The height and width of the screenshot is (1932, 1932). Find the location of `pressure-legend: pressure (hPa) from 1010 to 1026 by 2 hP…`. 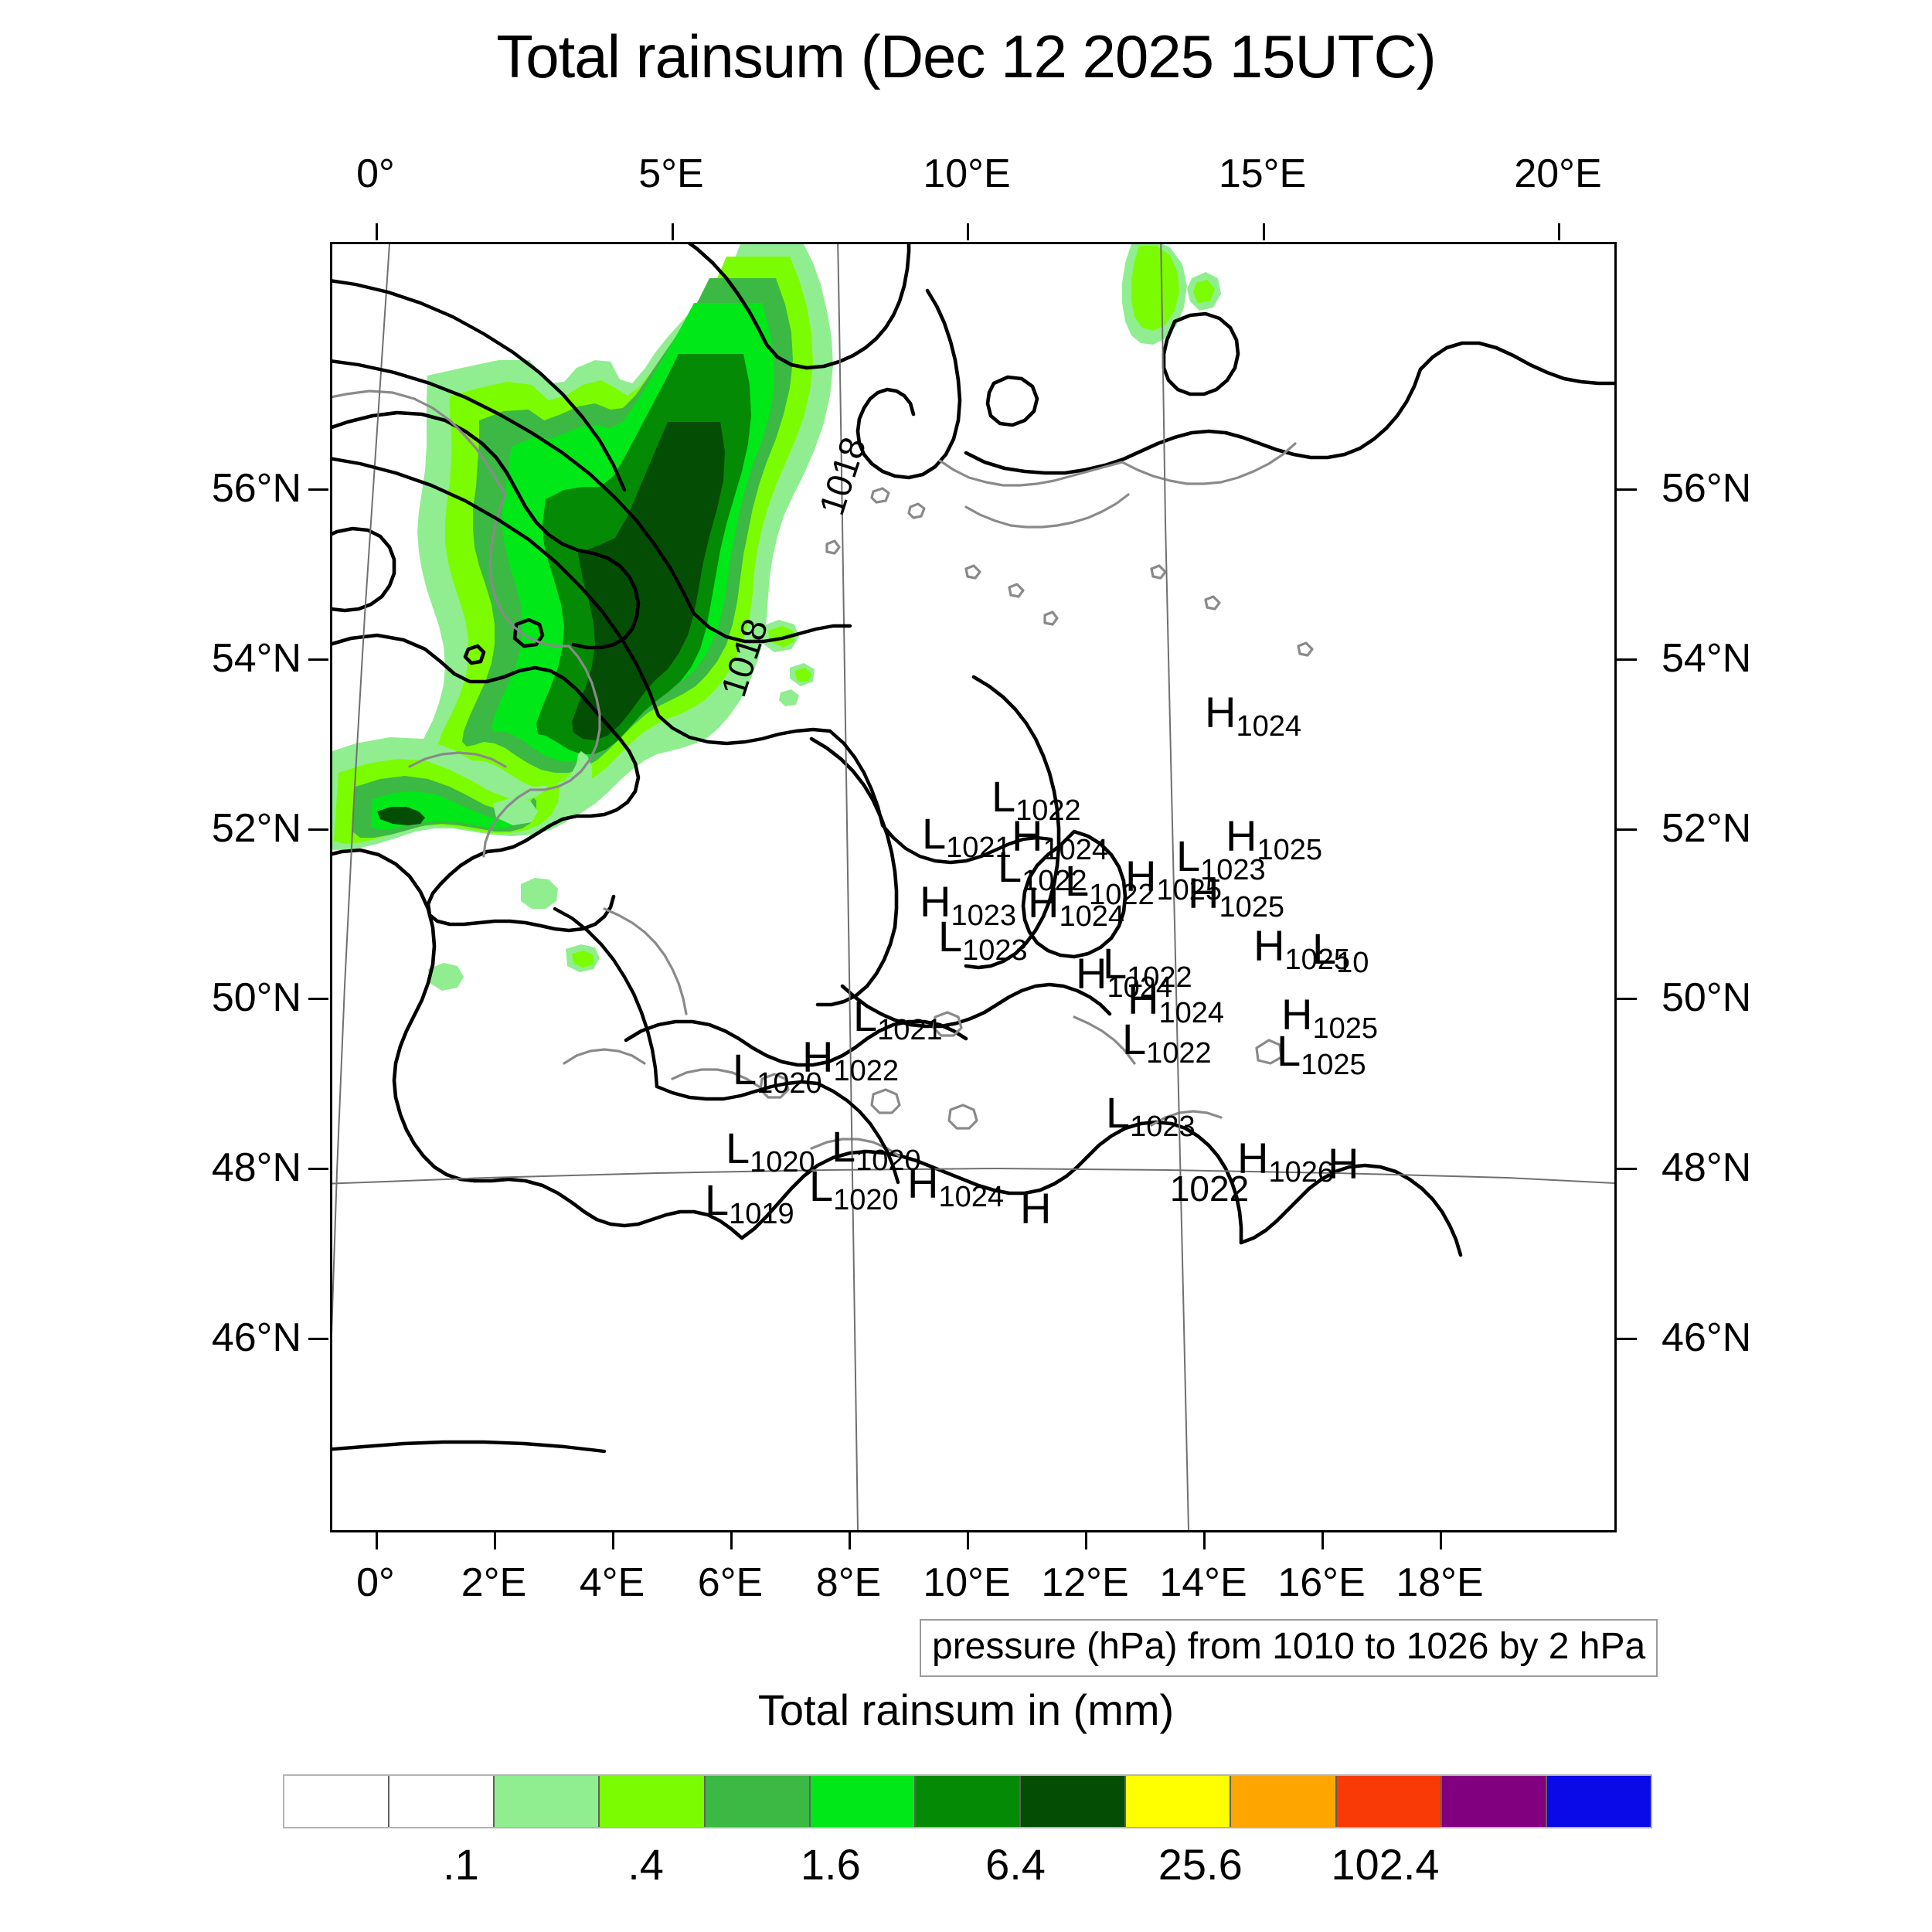

pressure-legend: pressure (hPa) from 1010 to 1026 by 2 hP… is located at coordinates (1289, 1648).